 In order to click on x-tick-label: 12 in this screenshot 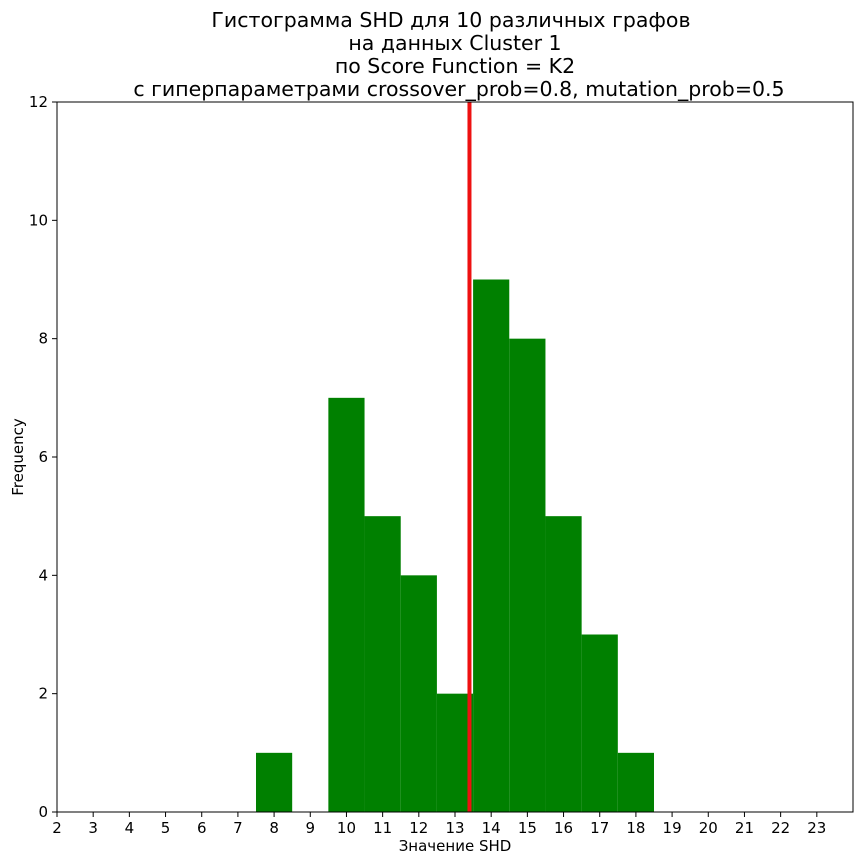, I will do `click(418, 828)`.